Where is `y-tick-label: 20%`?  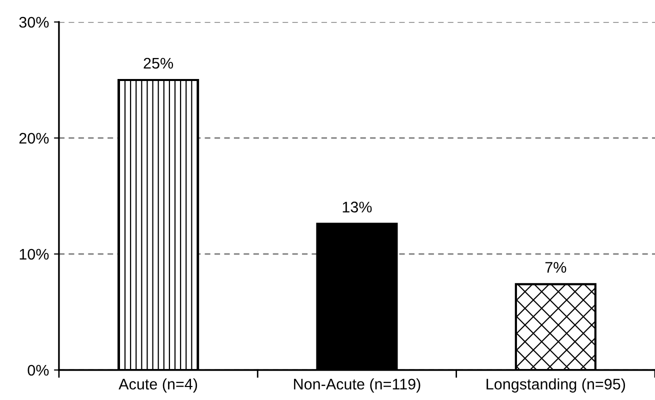 y-tick-label: 20% is located at coordinates (34, 138).